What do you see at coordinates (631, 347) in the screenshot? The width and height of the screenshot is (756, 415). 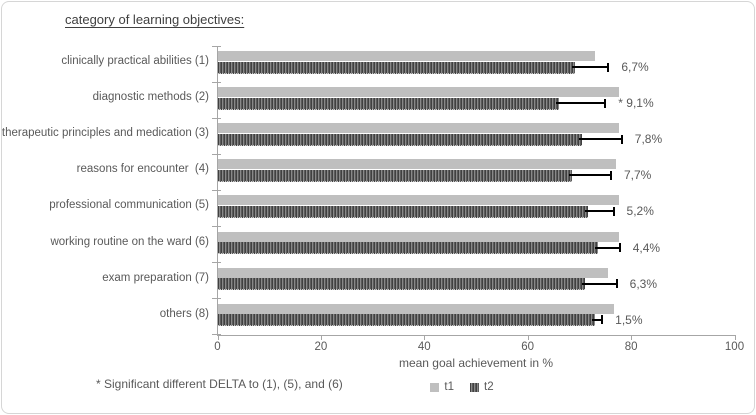 I see `x-tick-label: 80` at bounding box center [631, 347].